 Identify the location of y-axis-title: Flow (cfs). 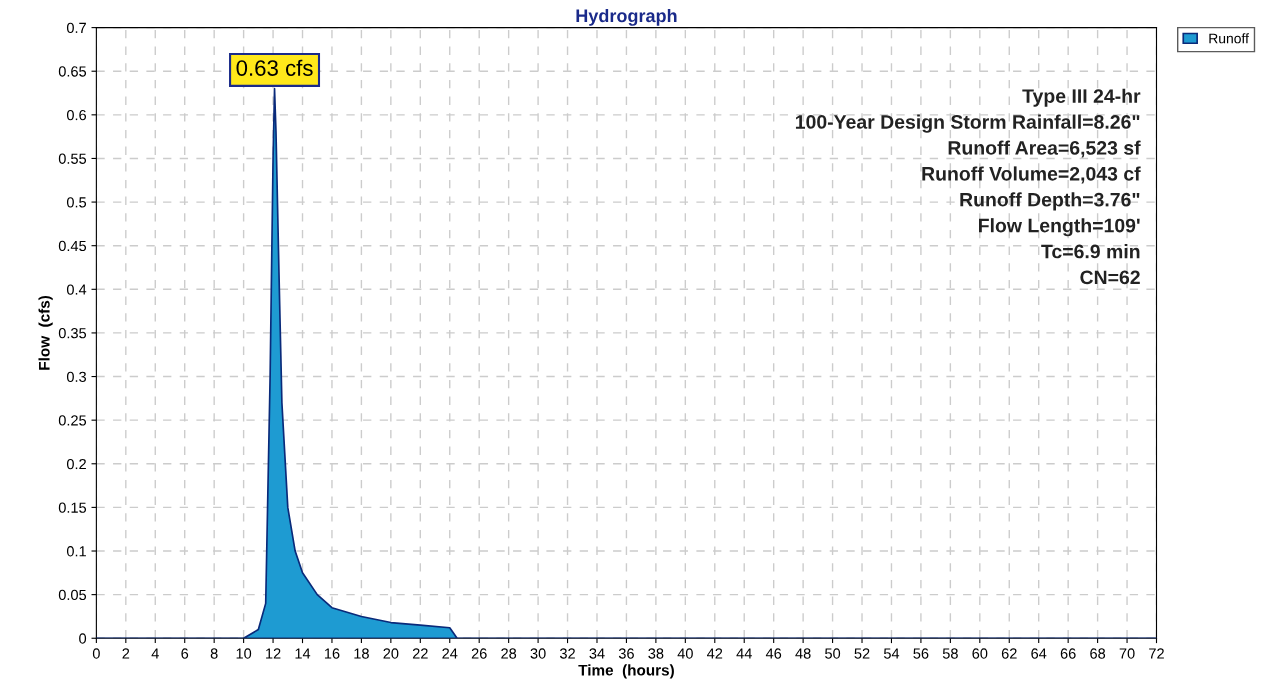
(45, 332).